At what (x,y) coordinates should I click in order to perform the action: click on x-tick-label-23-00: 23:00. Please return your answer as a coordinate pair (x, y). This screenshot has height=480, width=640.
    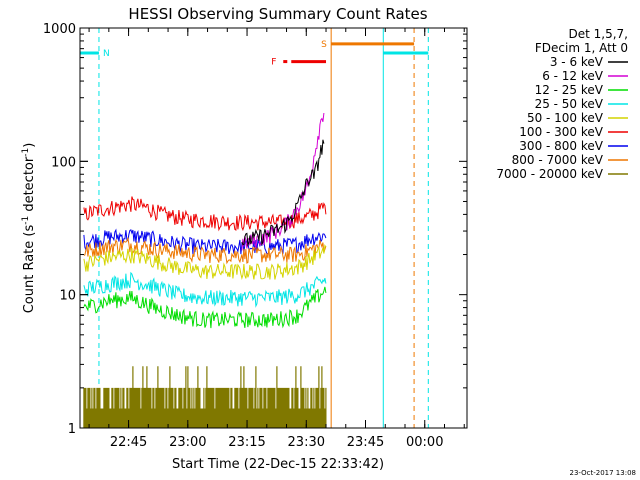
    Looking at the image, I should click on (187, 442).